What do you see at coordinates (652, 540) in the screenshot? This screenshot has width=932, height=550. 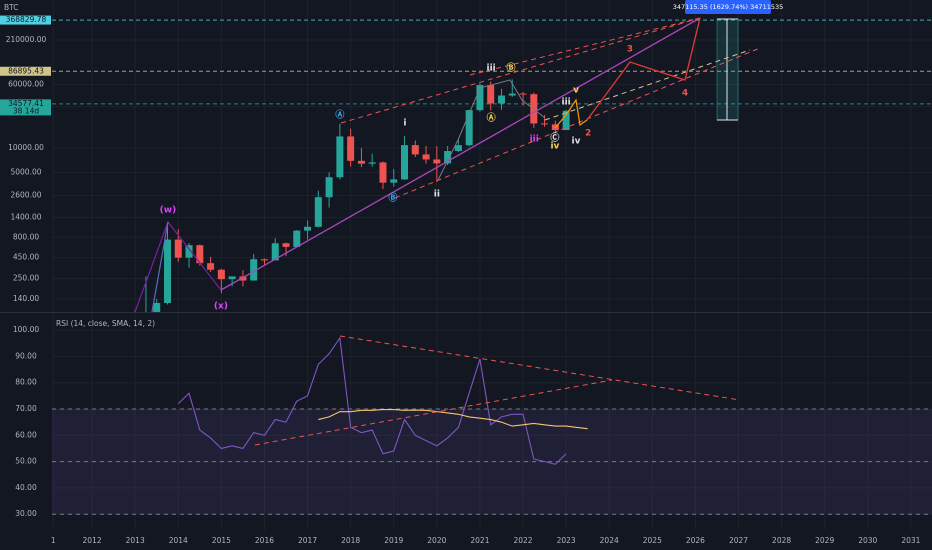 I see `x-tick-label: 2025` at bounding box center [652, 540].